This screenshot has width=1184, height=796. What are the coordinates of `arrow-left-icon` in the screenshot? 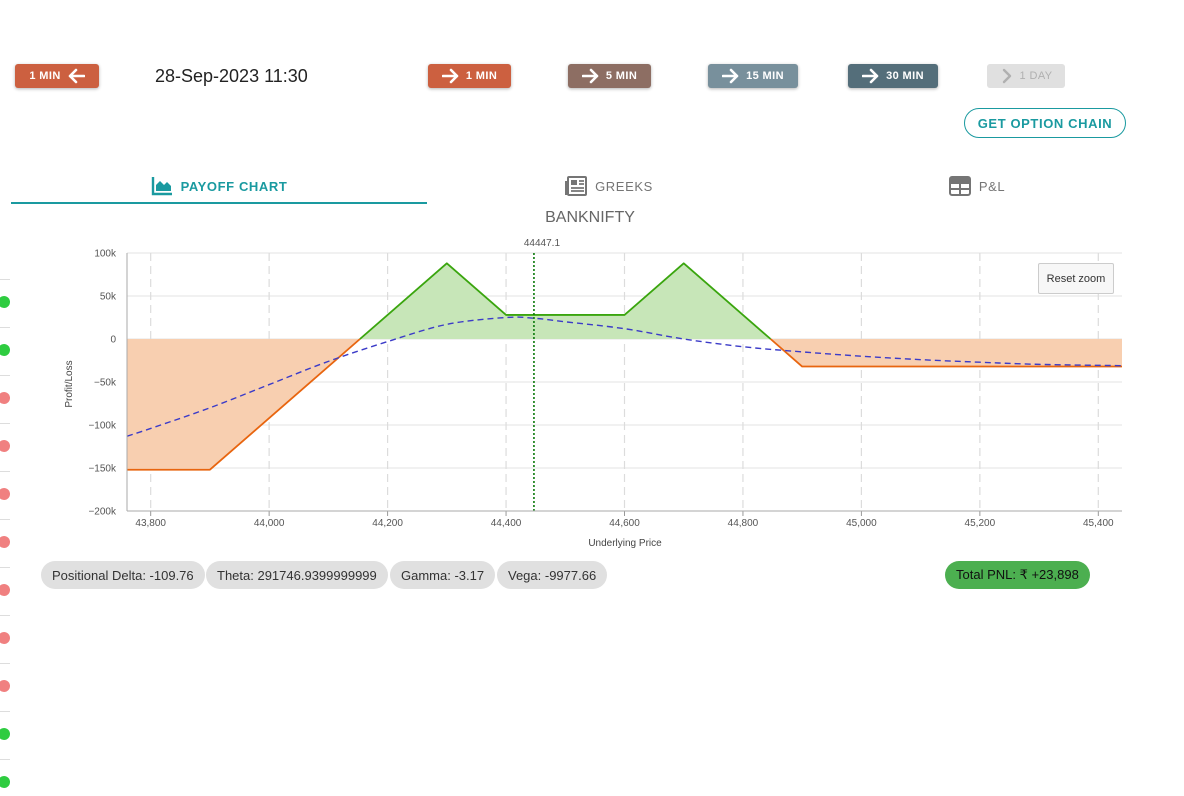 It's located at (76, 76).